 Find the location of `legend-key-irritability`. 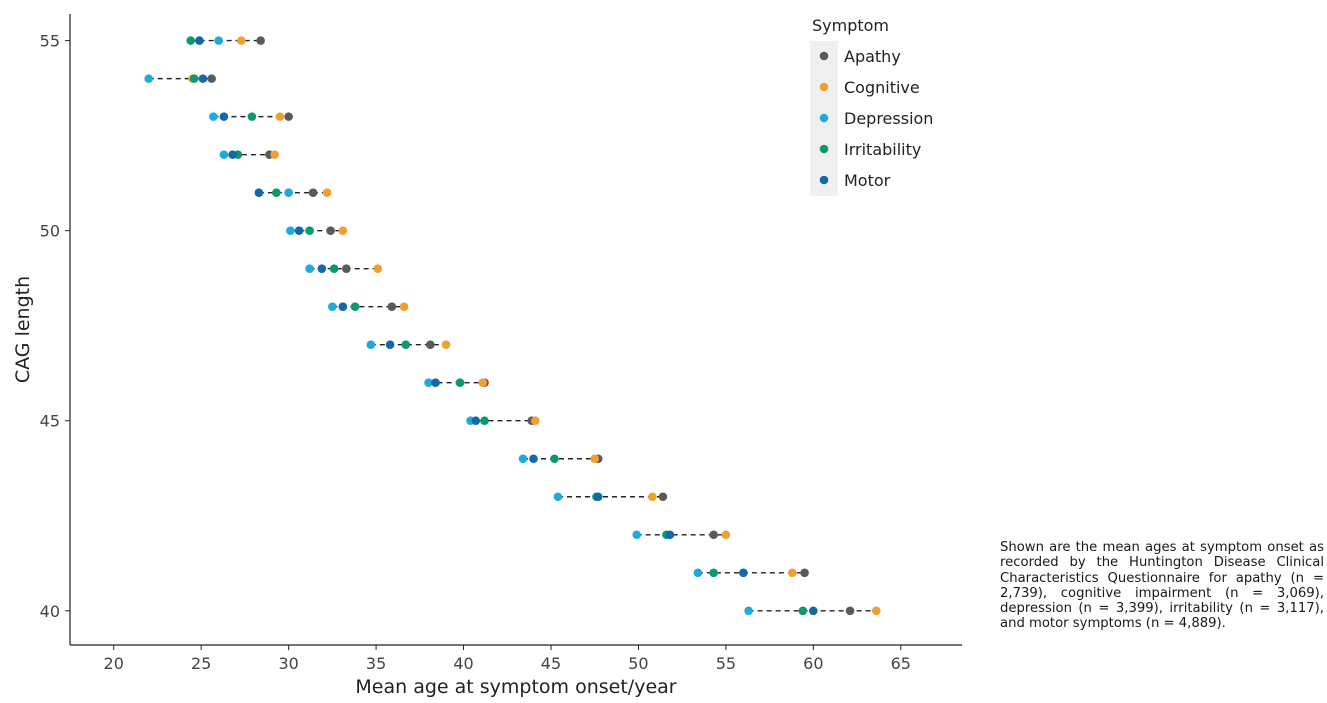

legend-key-irritability is located at coordinates (824, 149).